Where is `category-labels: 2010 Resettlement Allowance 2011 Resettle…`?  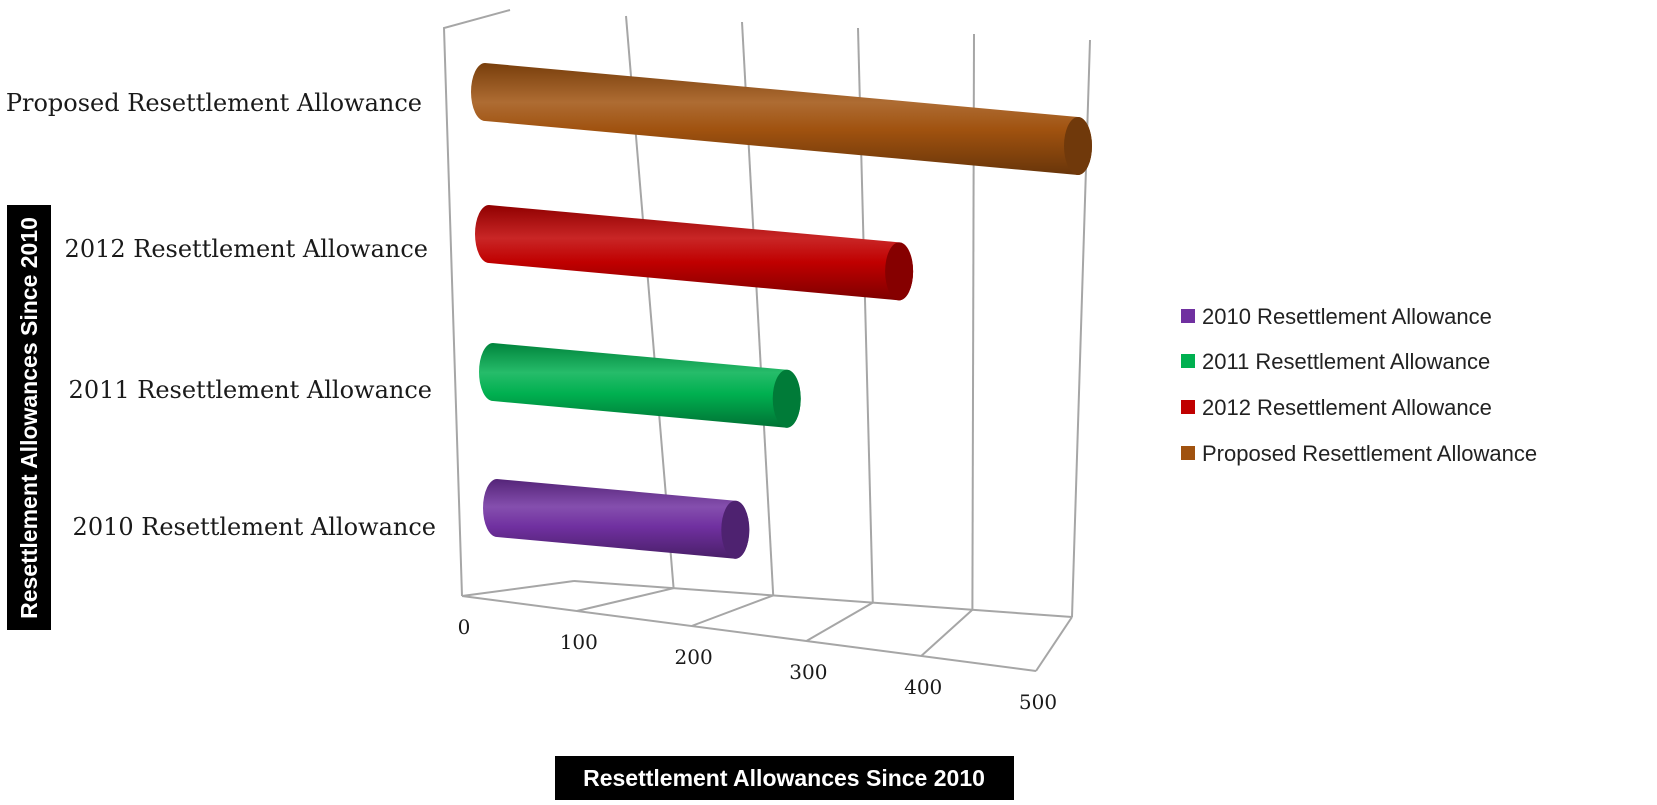 category-labels: 2010 Resettlement Allowance 2011 Resettle… is located at coordinates (221, 315).